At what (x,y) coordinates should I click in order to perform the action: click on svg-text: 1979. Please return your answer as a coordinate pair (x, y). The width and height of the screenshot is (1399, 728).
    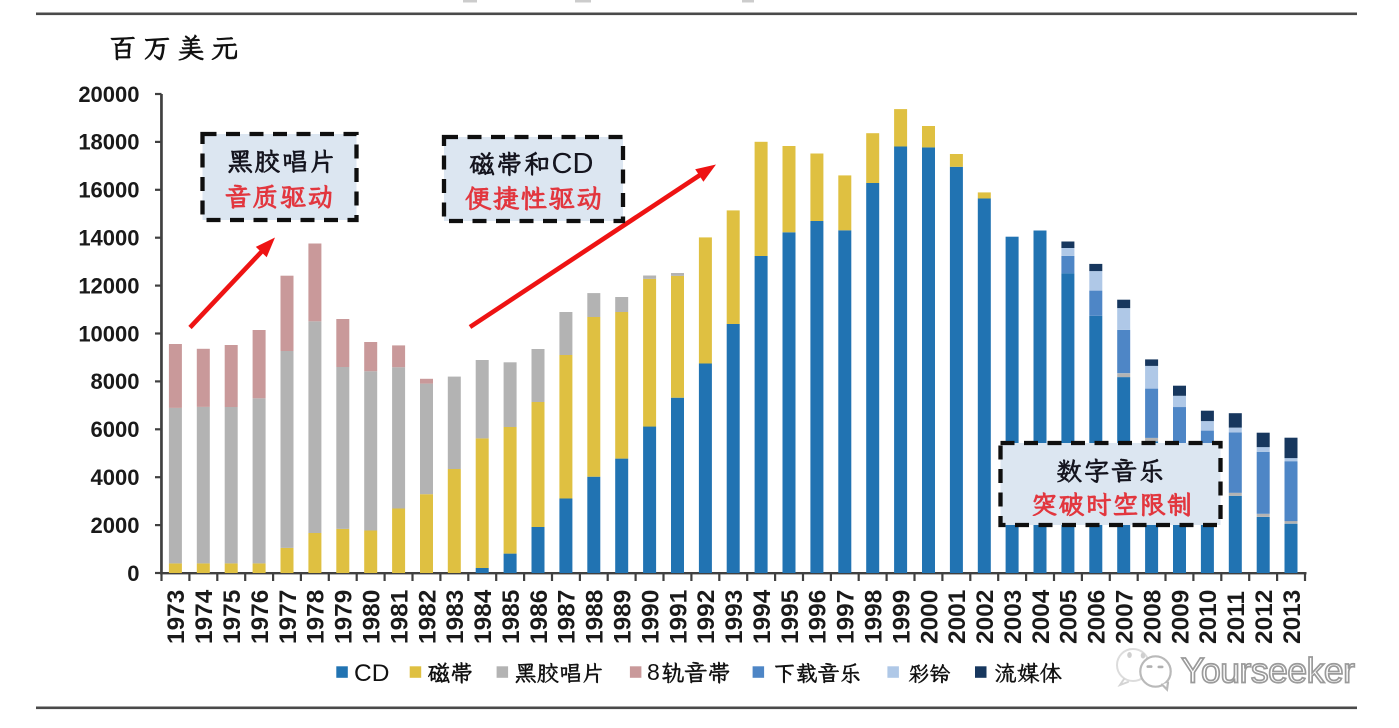
    Looking at the image, I should click on (344, 617).